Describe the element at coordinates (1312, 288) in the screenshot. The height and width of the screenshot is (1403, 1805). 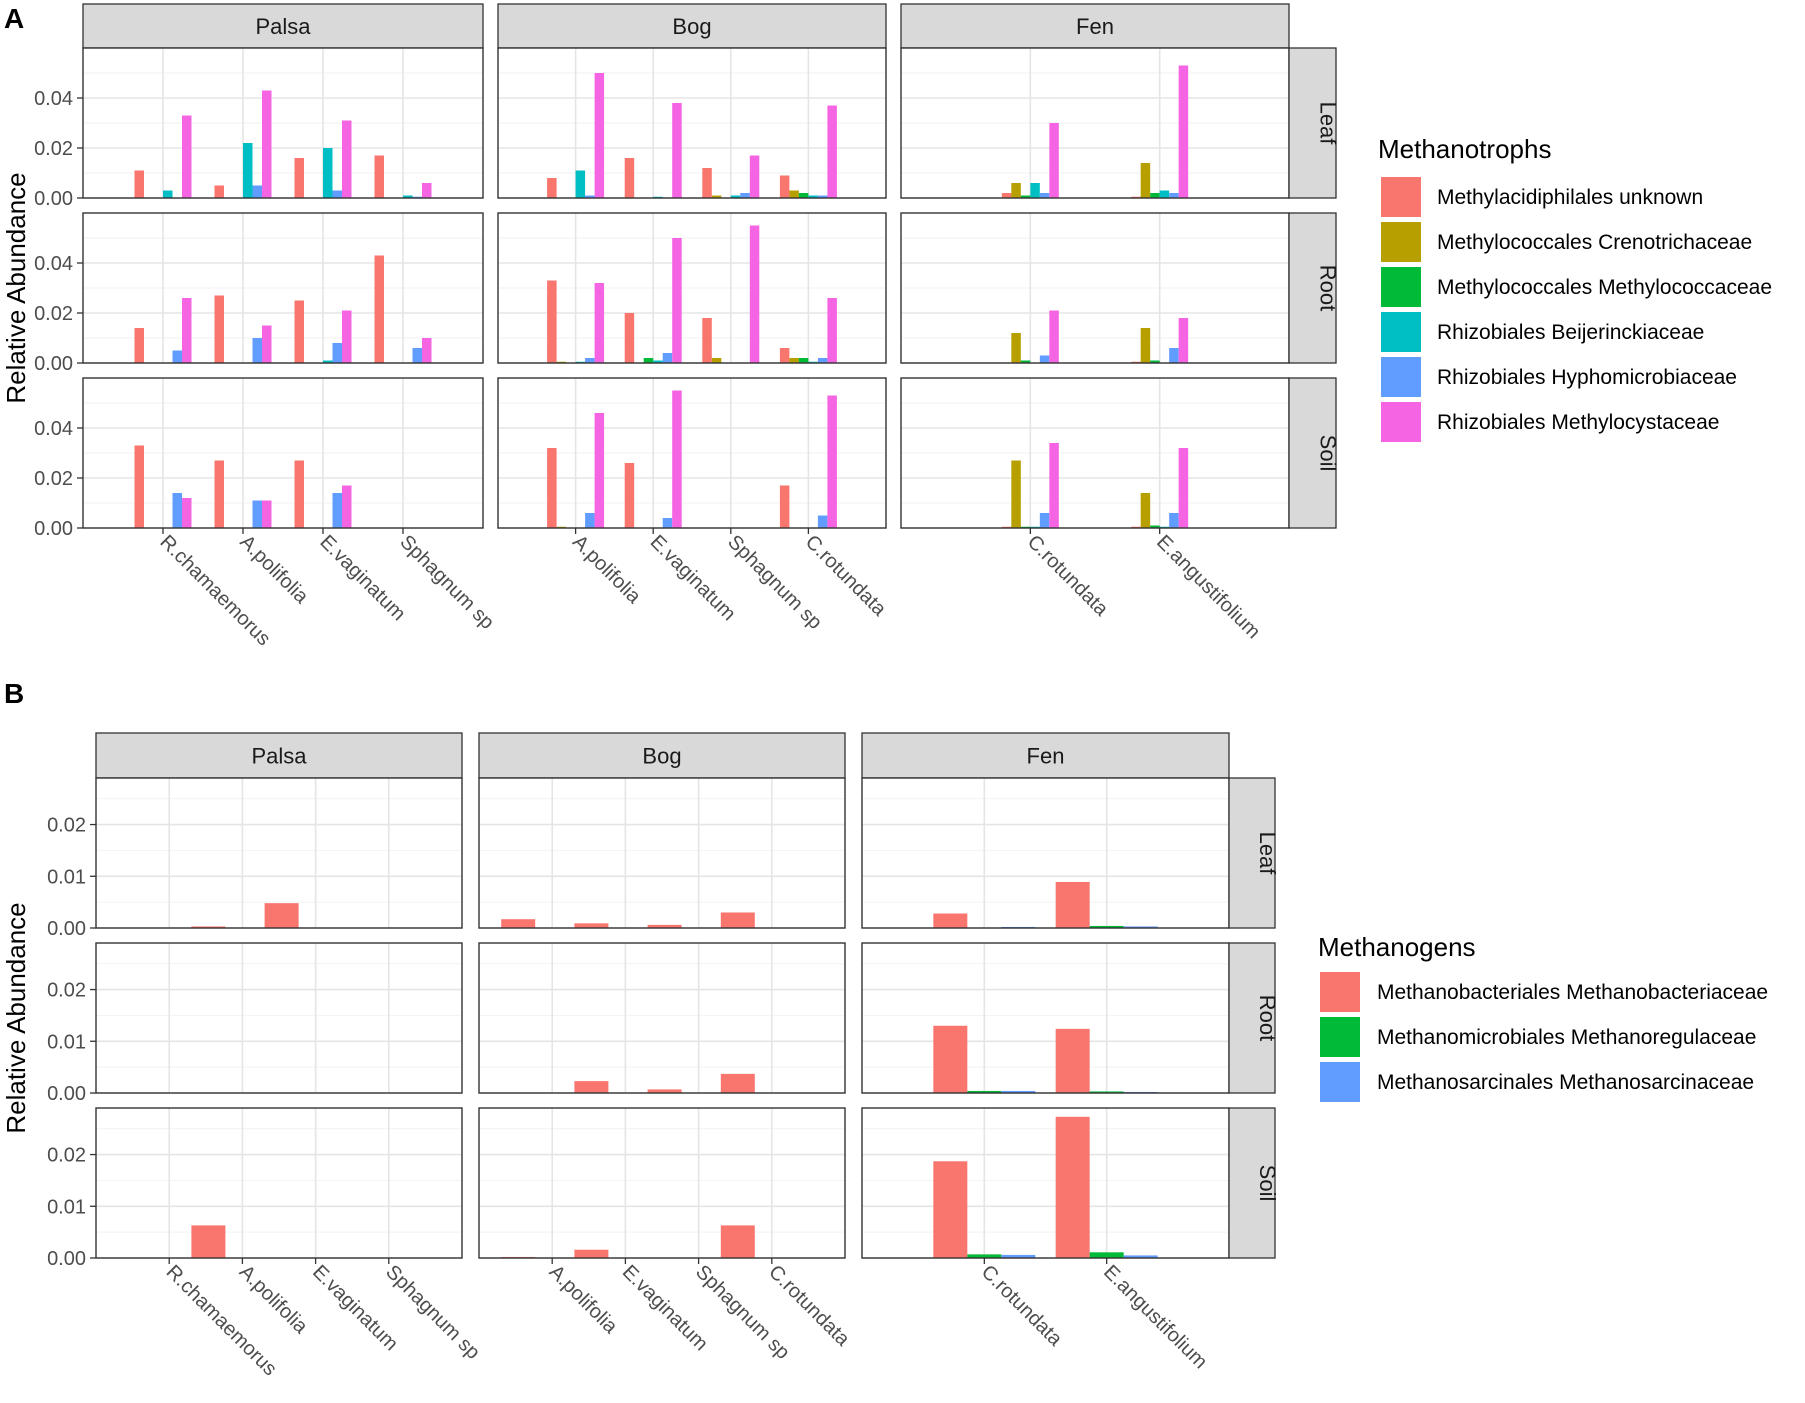
I see `facet-strip-root` at that location.